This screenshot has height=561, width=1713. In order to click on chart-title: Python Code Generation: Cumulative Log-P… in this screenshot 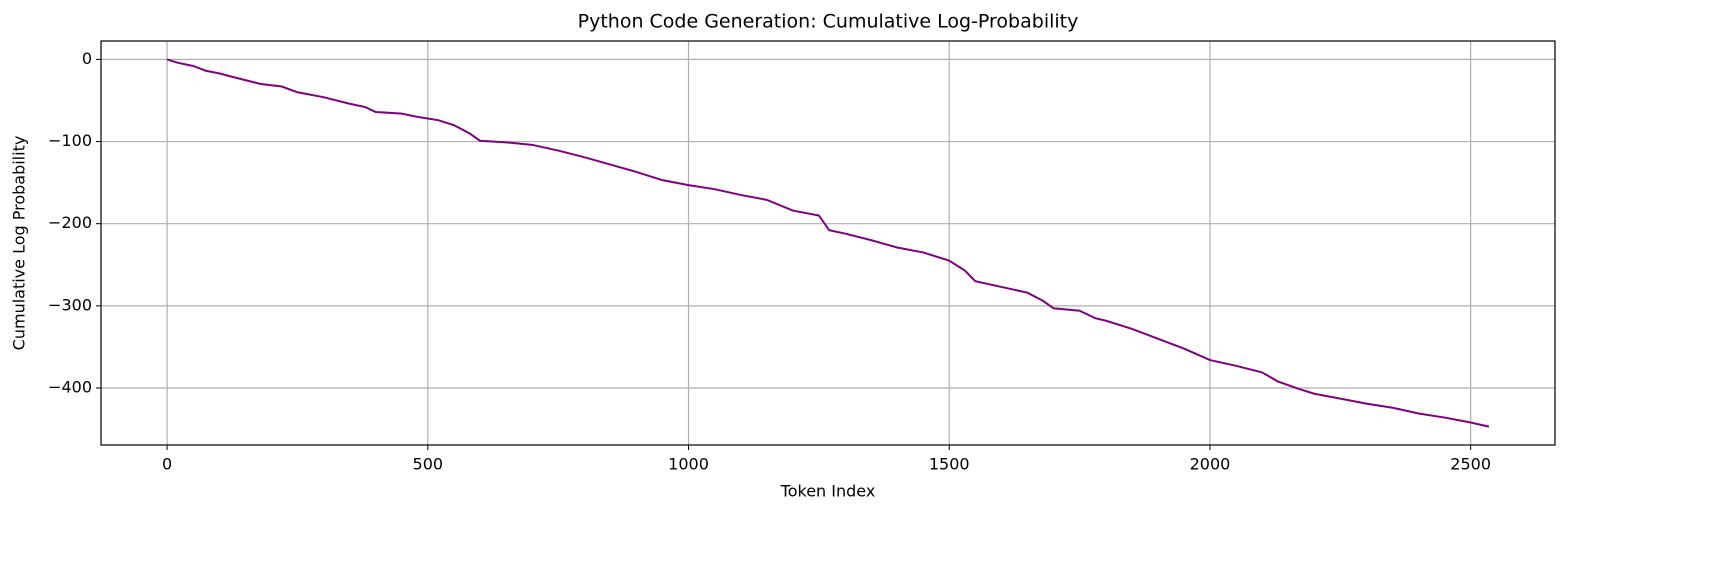, I will do `click(828, 22)`.